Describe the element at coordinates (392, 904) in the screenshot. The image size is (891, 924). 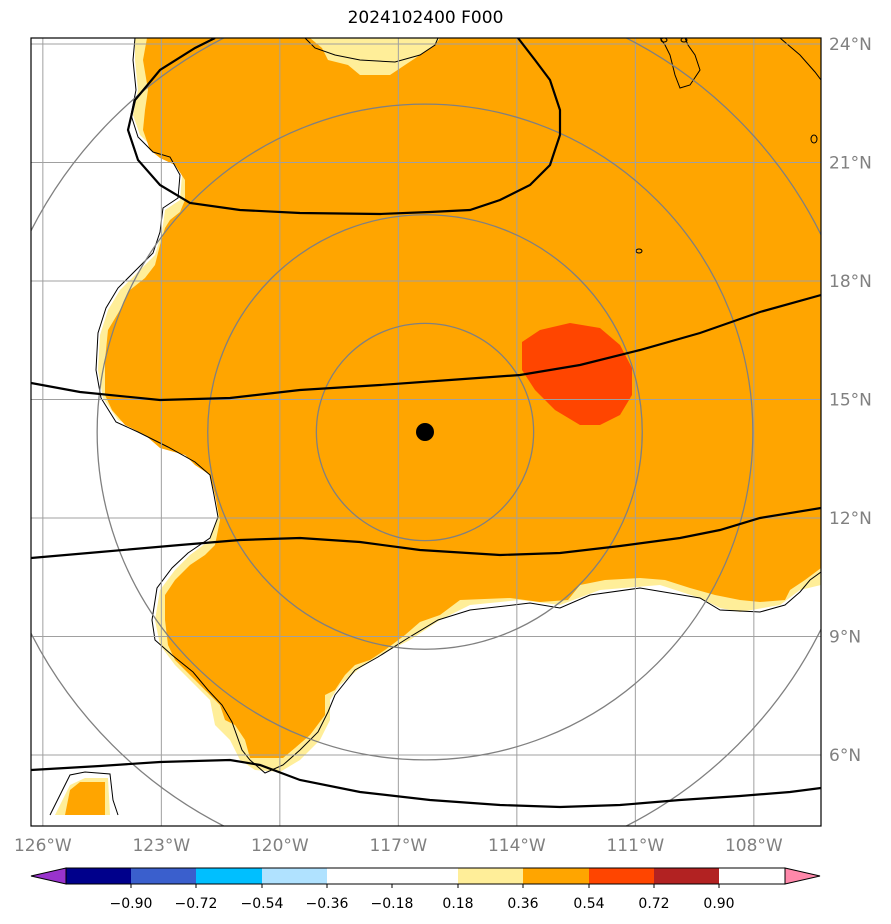
I see `colorbar-tick-label: −0.18` at that location.